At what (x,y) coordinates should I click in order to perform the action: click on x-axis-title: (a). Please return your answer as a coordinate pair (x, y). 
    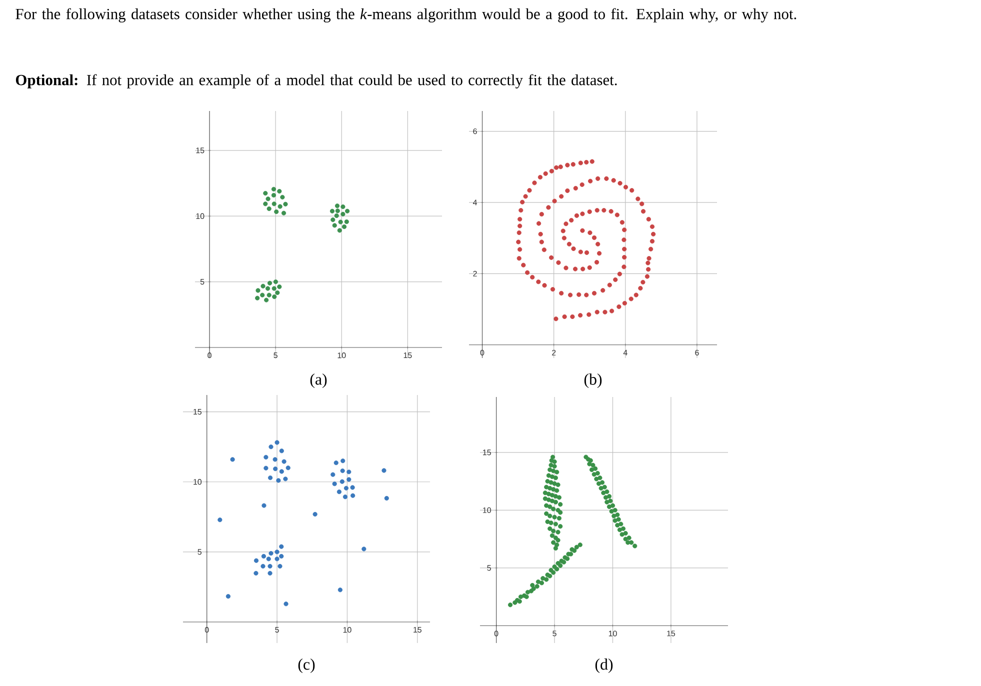
    Looking at the image, I should click on (318, 381).